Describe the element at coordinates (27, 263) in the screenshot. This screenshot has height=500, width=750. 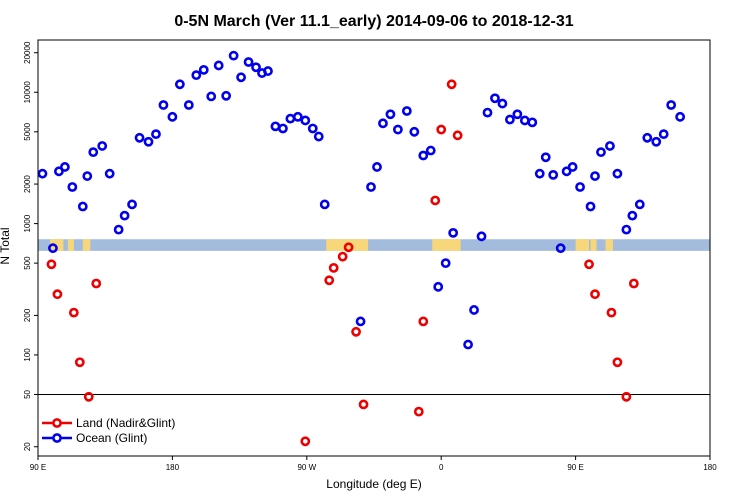
I see `y-tick-label-4: 500` at that location.